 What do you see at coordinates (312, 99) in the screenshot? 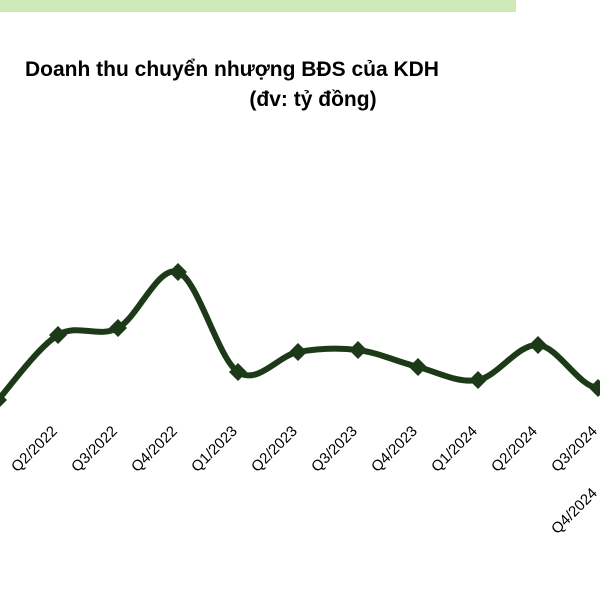
I see `chart-subtitle: (đv: tỷ đồng)` at bounding box center [312, 99].